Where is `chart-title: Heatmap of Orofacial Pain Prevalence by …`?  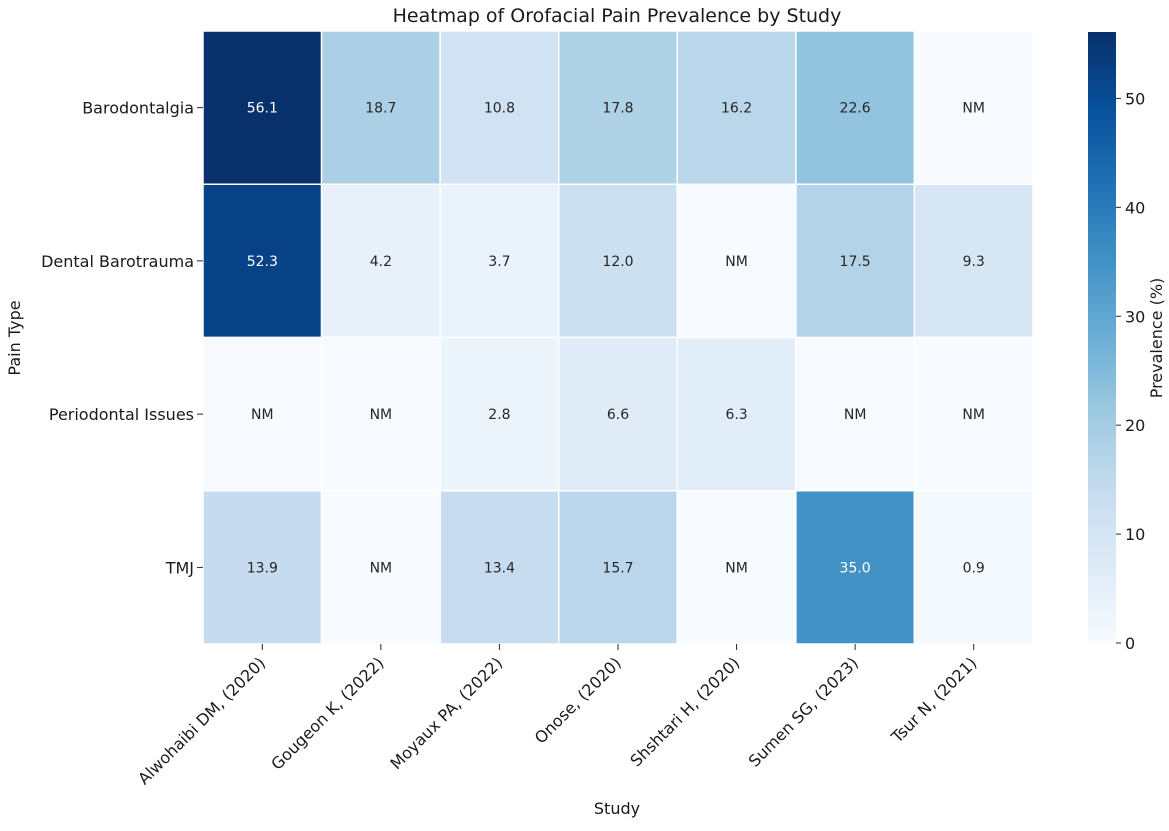
chart-title: Heatmap of Orofacial Pain Prevalence by … is located at coordinates (617, 16).